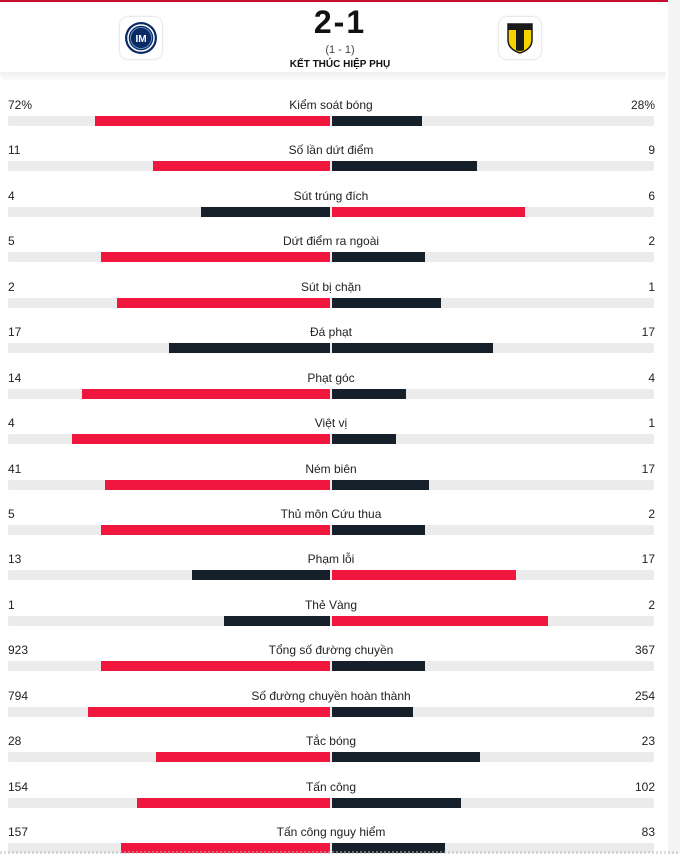 This screenshot has width=680, height=854. Describe the element at coordinates (340, 300) in the screenshot. I see `stat-row: 2 Sút bị chặn 1` at that location.